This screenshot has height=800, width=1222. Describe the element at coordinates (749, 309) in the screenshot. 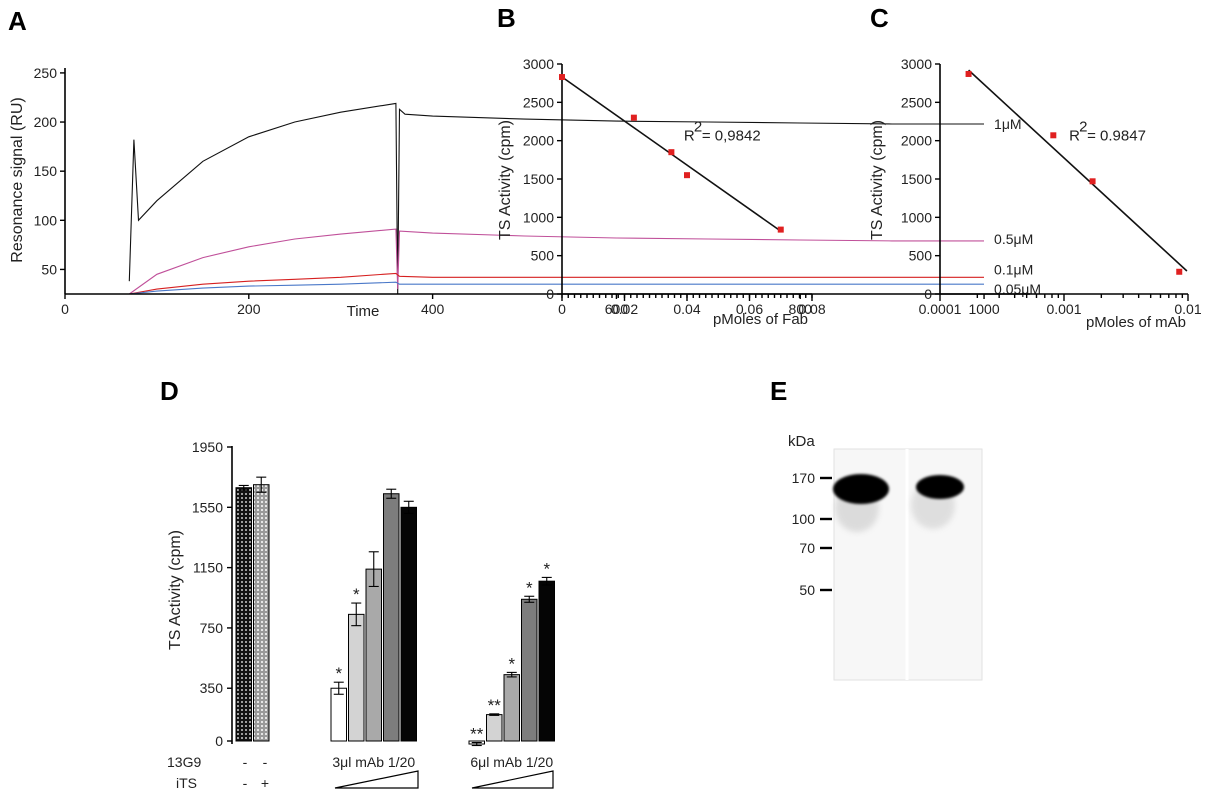

I see `chart-b-x-tick-label: 0.06` at that location.